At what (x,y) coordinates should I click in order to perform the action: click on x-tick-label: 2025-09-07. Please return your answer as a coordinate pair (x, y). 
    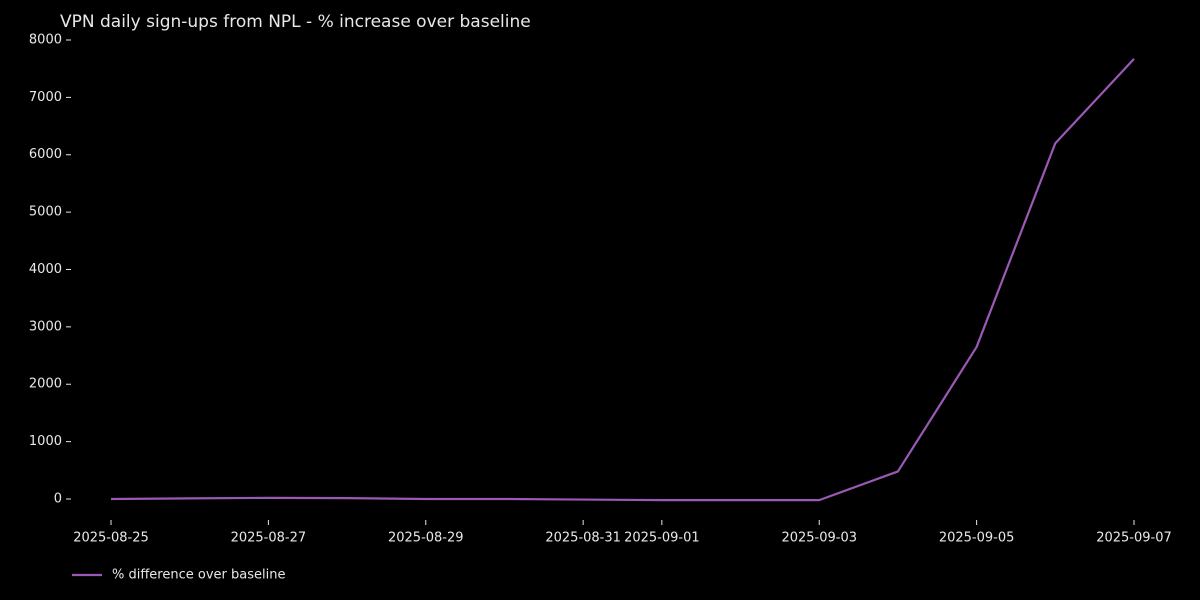
    Looking at the image, I should click on (1134, 538).